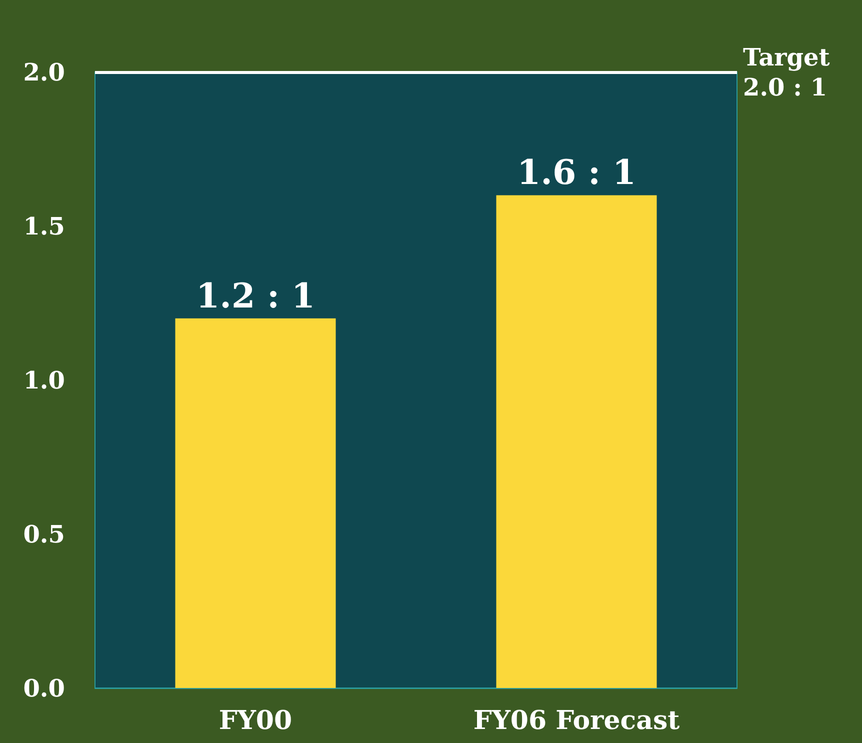  What do you see at coordinates (256, 296) in the screenshot?
I see `data-label: 1.2 : 1` at bounding box center [256, 296].